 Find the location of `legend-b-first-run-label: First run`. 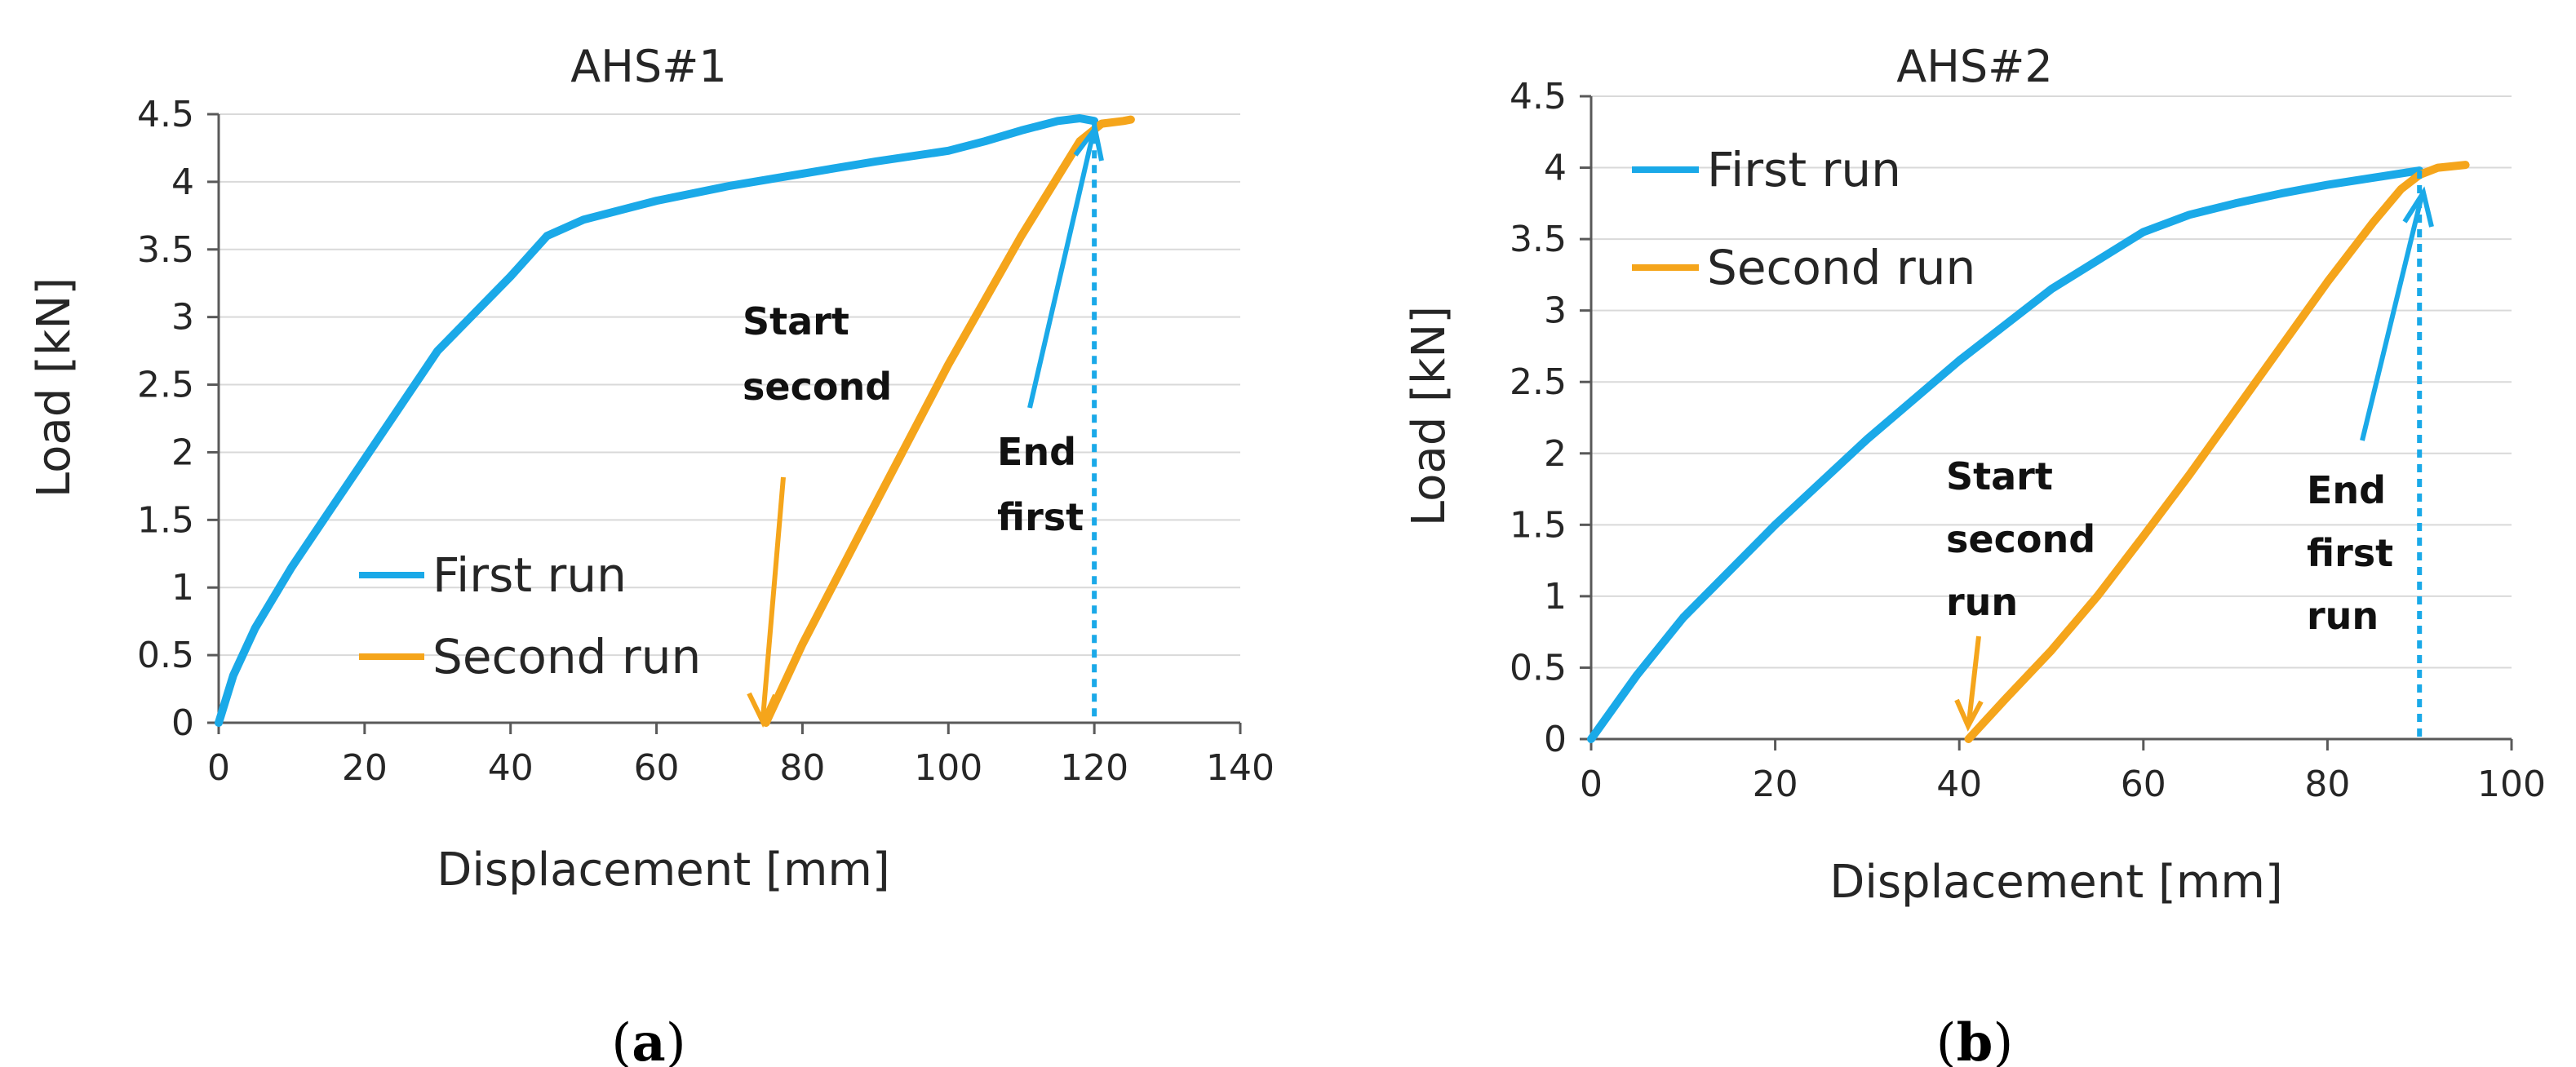

legend-b-first-run-label: First run is located at coordinates (1804, 169).